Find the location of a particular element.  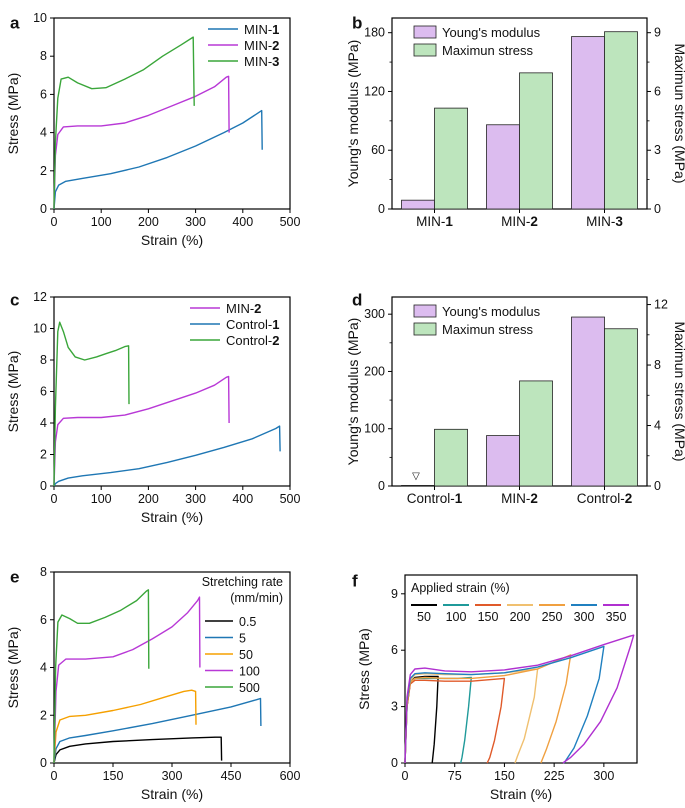

plot-frame is located at coordinates (172, 113).